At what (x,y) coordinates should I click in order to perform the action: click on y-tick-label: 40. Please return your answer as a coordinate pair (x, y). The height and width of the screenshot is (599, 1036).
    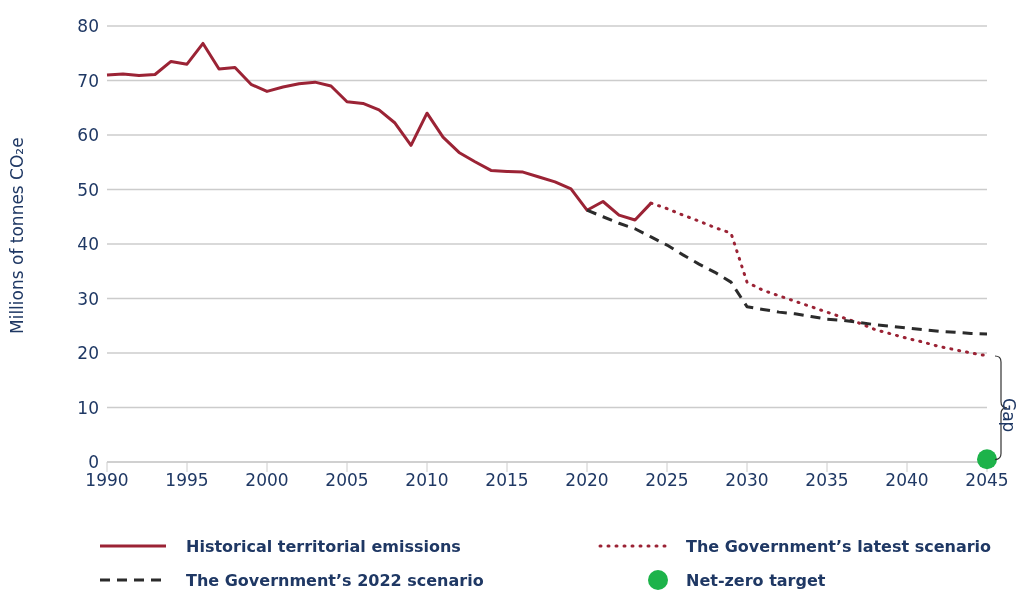
    Looking at the image, I should click on (88, 244).